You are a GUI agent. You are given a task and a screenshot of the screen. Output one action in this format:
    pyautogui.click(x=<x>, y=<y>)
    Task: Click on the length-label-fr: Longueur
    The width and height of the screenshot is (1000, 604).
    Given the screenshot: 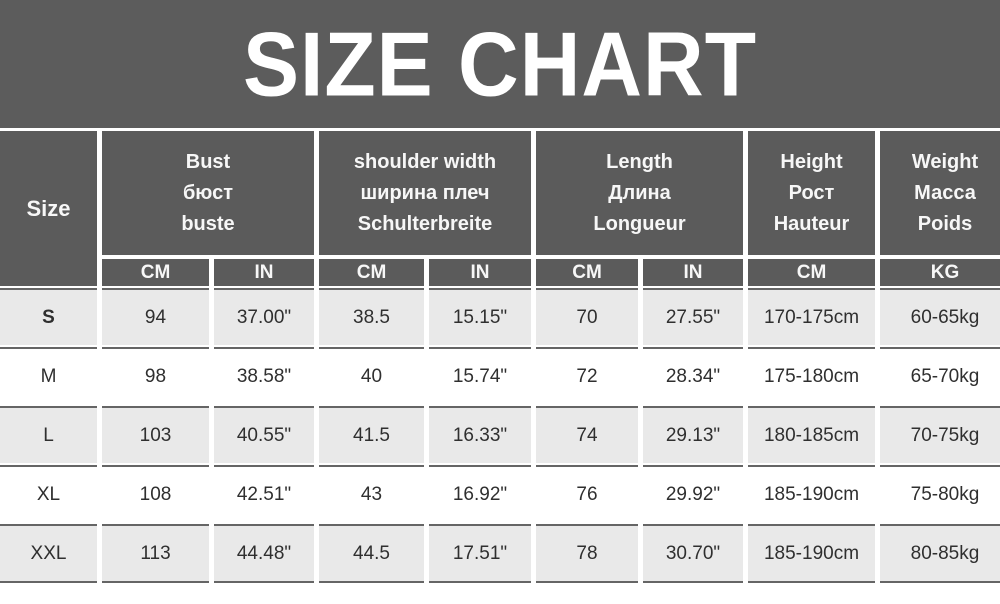 What is the action you would take?
    pyautogui.click(x=639, y=223)
    